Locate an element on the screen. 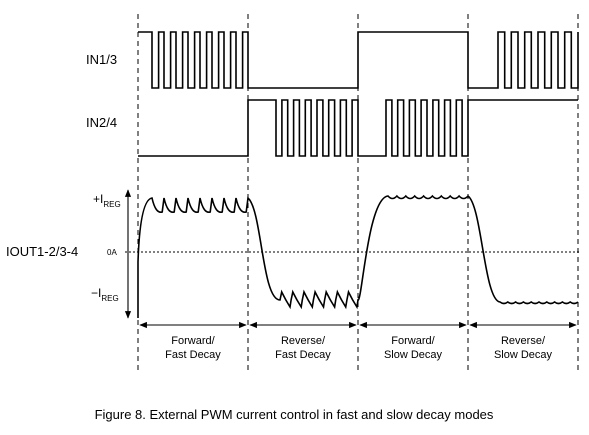 The width and height of the screenshot is (589, 435). mode-2-line2: Fast Decay is located at coordinates (303, 355).